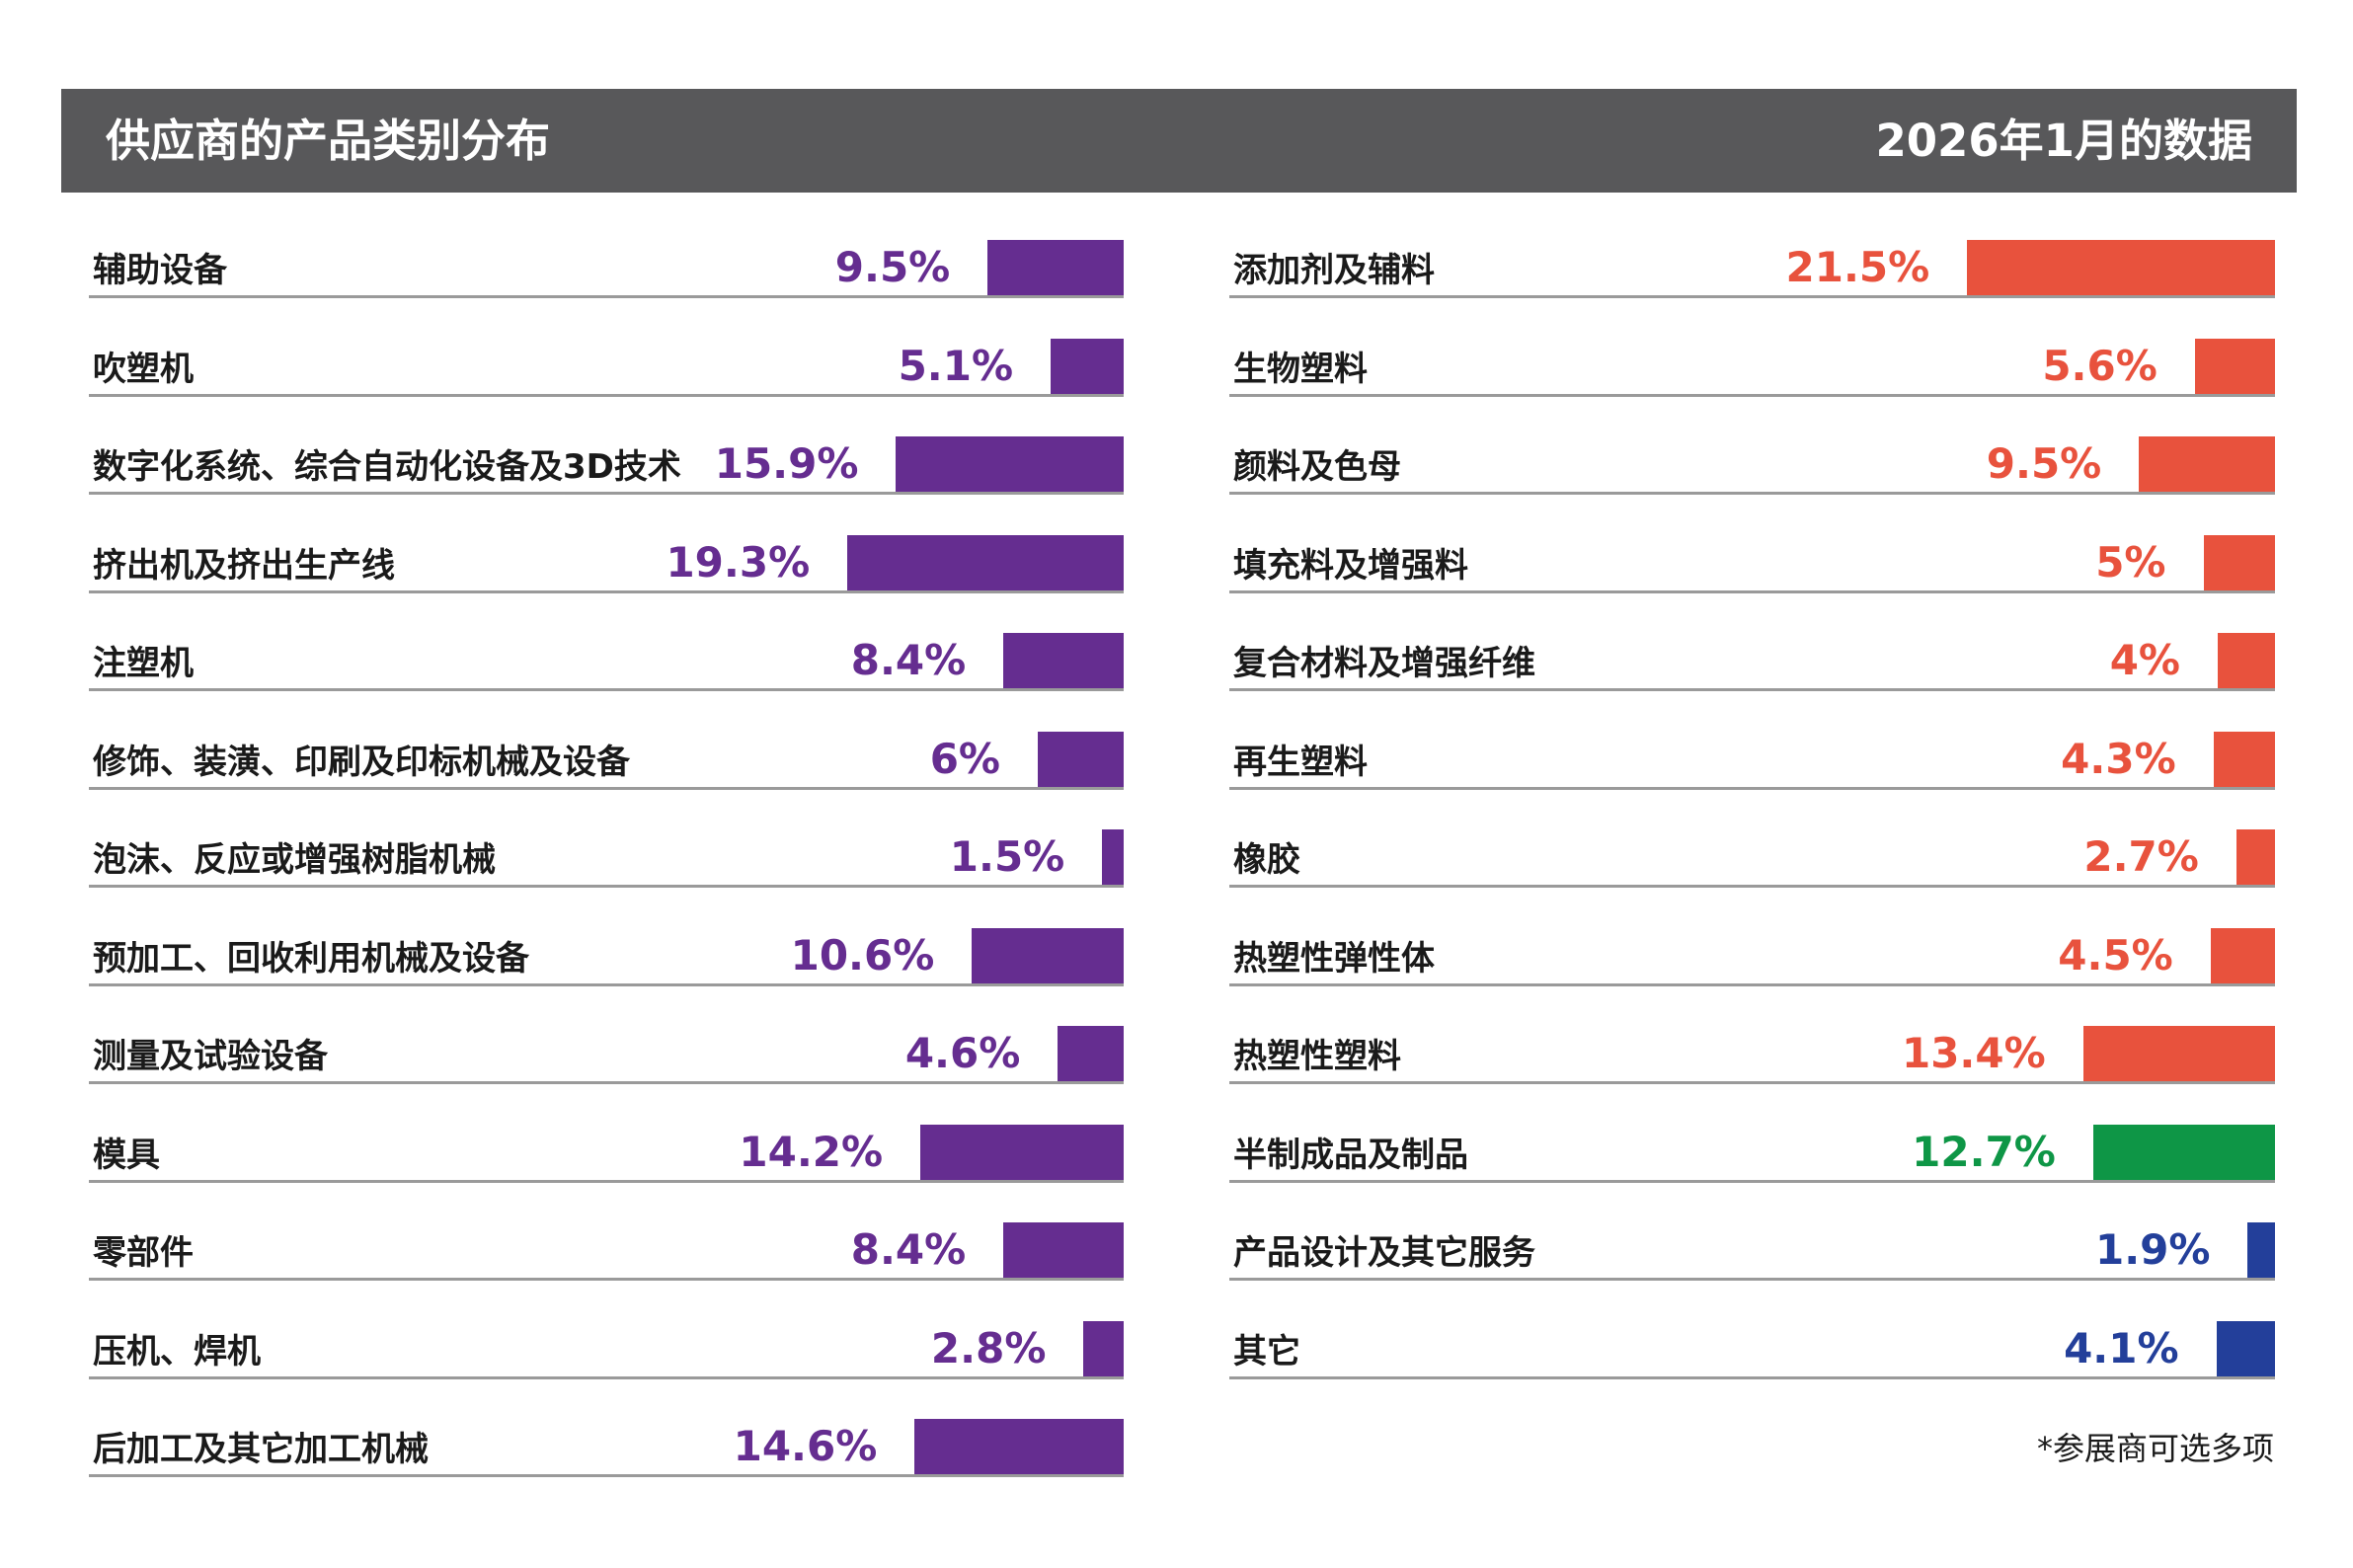 Image resolution: width=2353 pixels, height=1568 pixels. What do you see at coordinates (606, 561) in the screenshot?
I see `bar-row: 挤出机及挤出生产线 19.3%` at bounding box center [606, 561].